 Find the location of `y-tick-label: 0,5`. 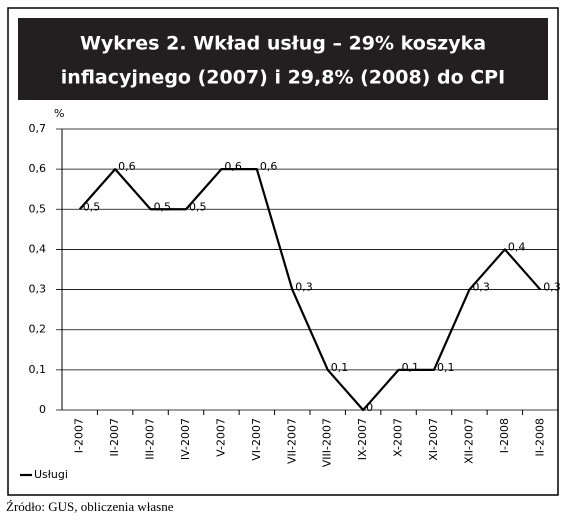

y-tick-label: 0,5 is located at coordinates (38, 208).